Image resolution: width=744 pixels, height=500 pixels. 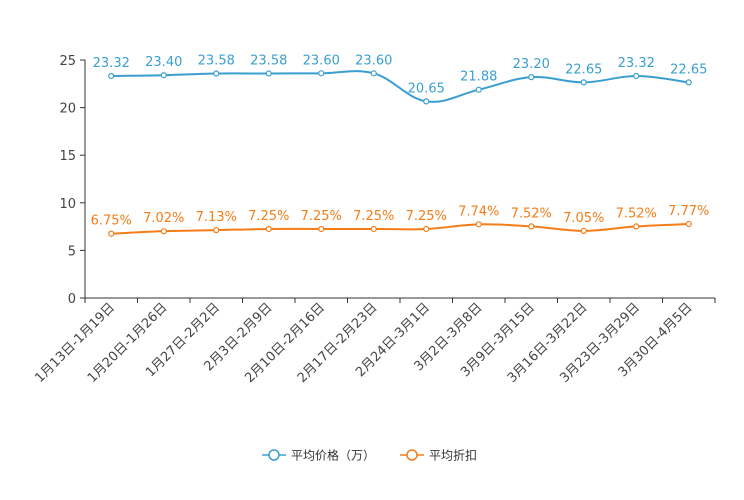 What do you see at coordinates (111, 221) in the screenshot?
I see `data-label: 6.75%` at bounding box center [111, 221].